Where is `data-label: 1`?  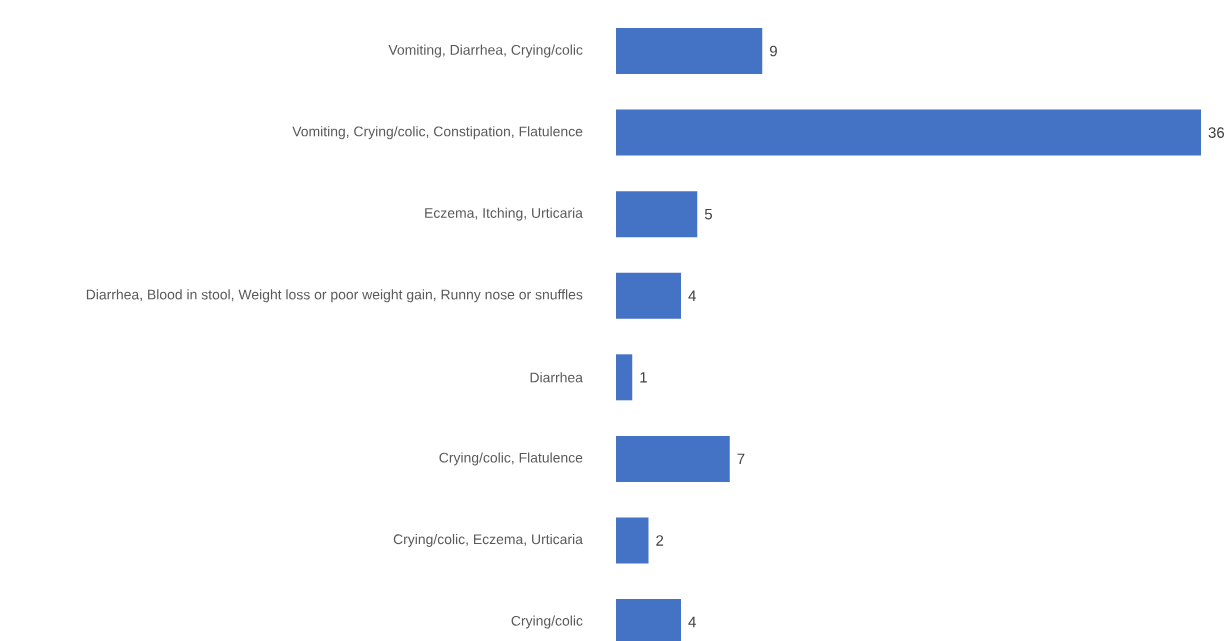 data-label: 1 is located at coordinates (643, 377).